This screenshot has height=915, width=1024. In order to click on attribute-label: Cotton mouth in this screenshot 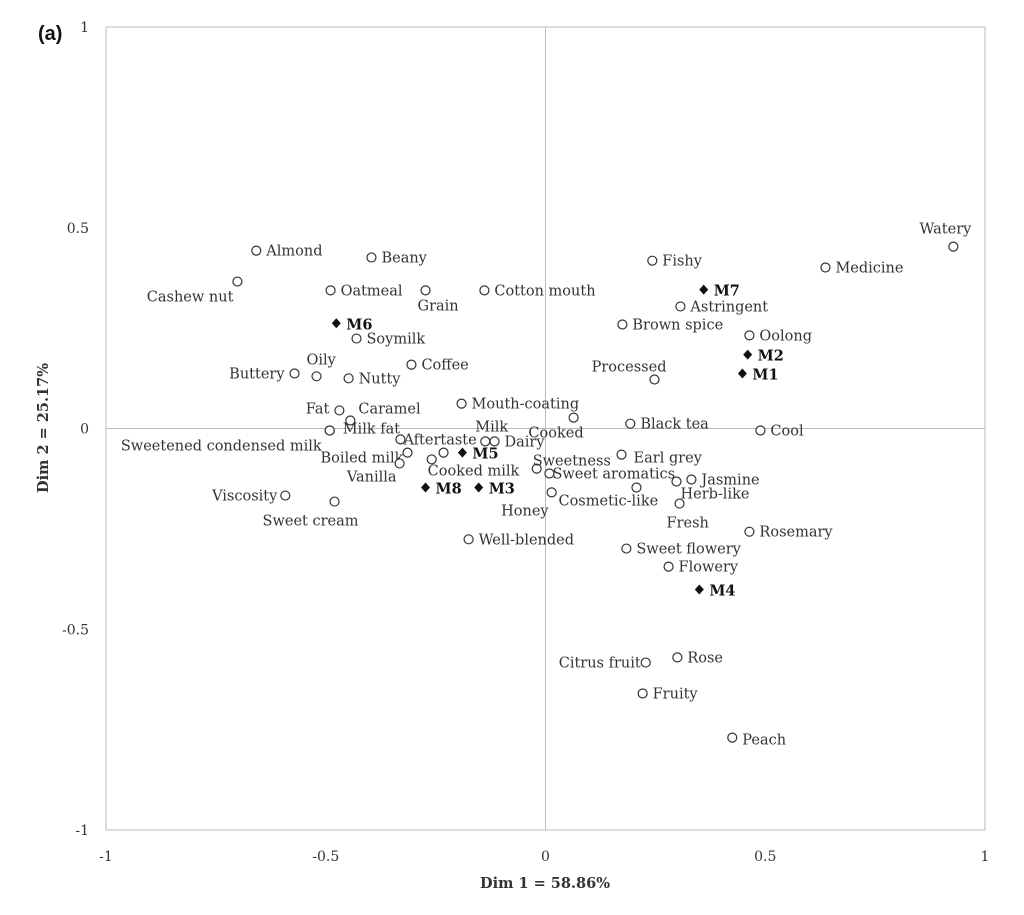, I will do `click(544, 291)`.